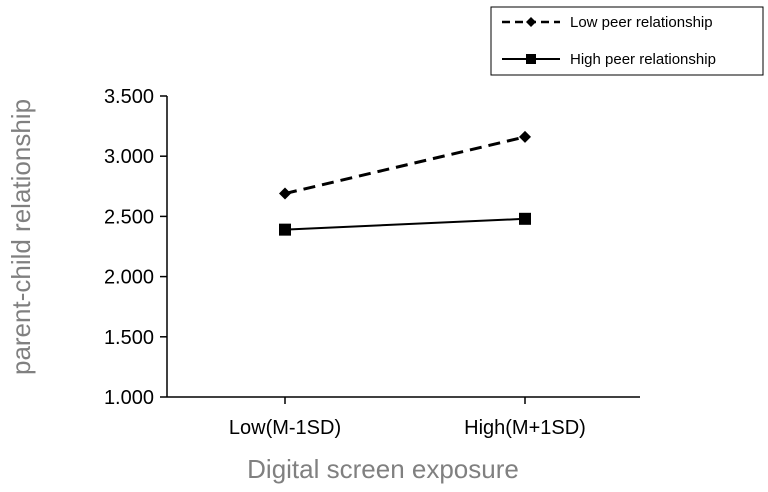 The width and height of the screenshot is (768, 492). I want to click on legend-box, so click(627, 41).